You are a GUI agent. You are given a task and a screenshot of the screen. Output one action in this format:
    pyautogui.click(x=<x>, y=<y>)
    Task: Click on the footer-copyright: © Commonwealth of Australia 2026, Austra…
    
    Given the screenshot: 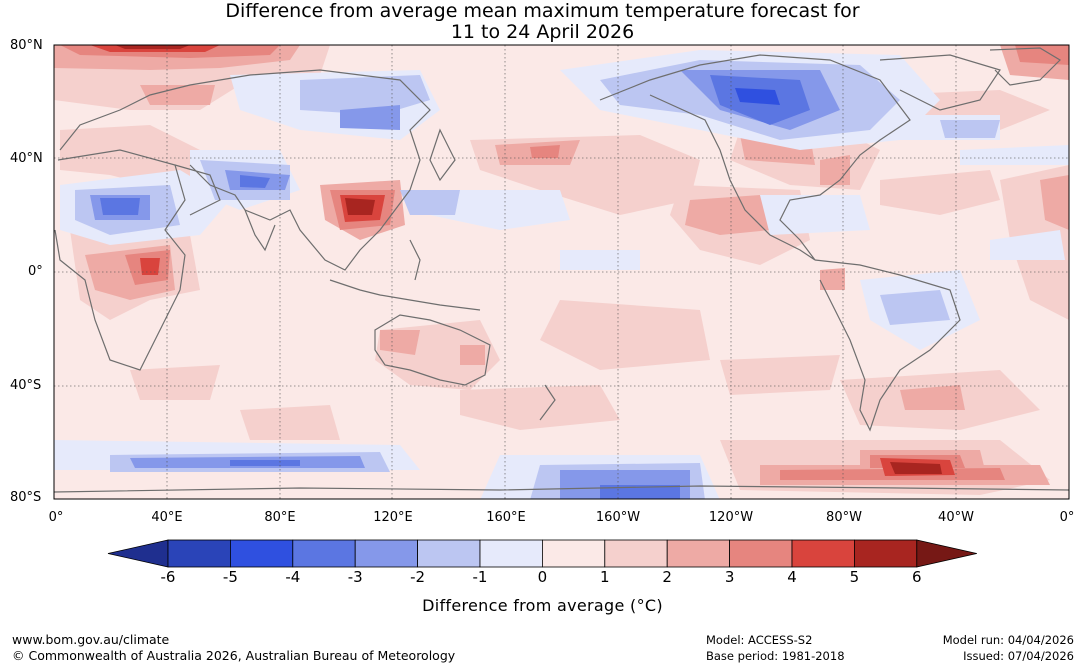 What is the action you would take?
    pyautogui.click(x=234, y=655)
    